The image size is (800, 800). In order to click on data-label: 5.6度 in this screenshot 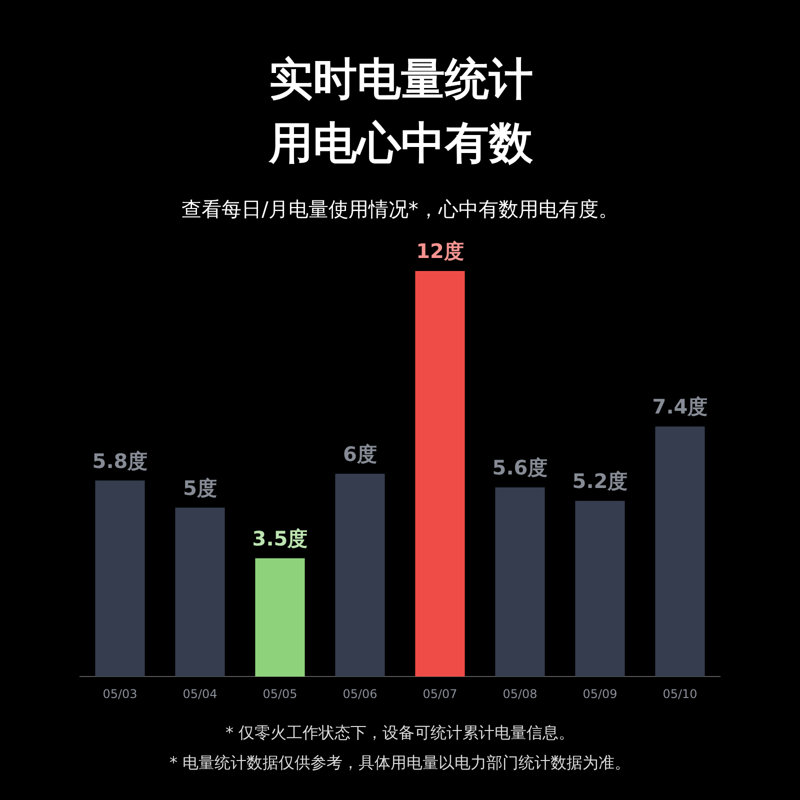, I will do `click(520, 468)`.